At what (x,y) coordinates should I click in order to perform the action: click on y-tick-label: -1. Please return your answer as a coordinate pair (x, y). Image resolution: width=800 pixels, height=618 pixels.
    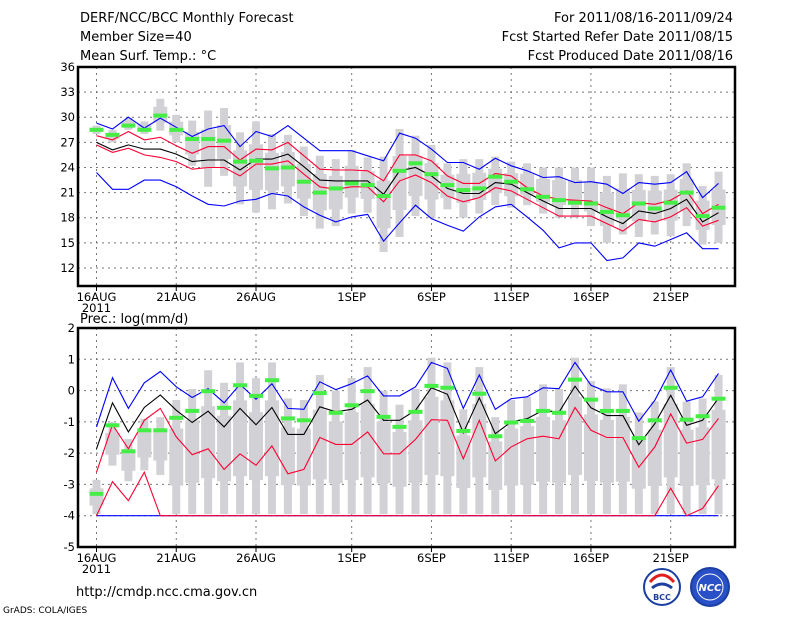
    Looking at the image, I should click on (69, 422).